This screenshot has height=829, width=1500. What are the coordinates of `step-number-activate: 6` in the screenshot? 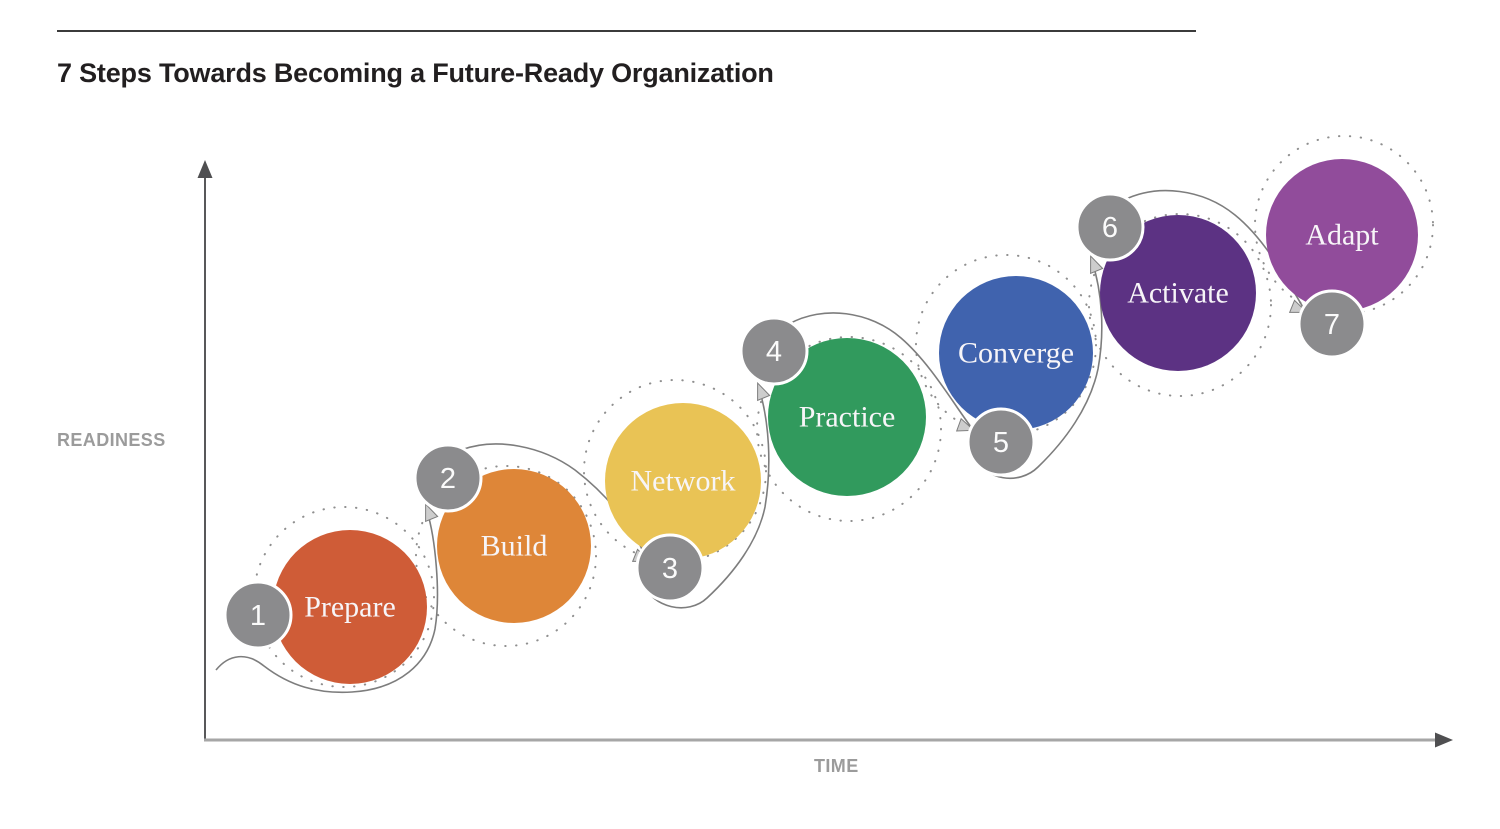 It's located at (1110, 228).